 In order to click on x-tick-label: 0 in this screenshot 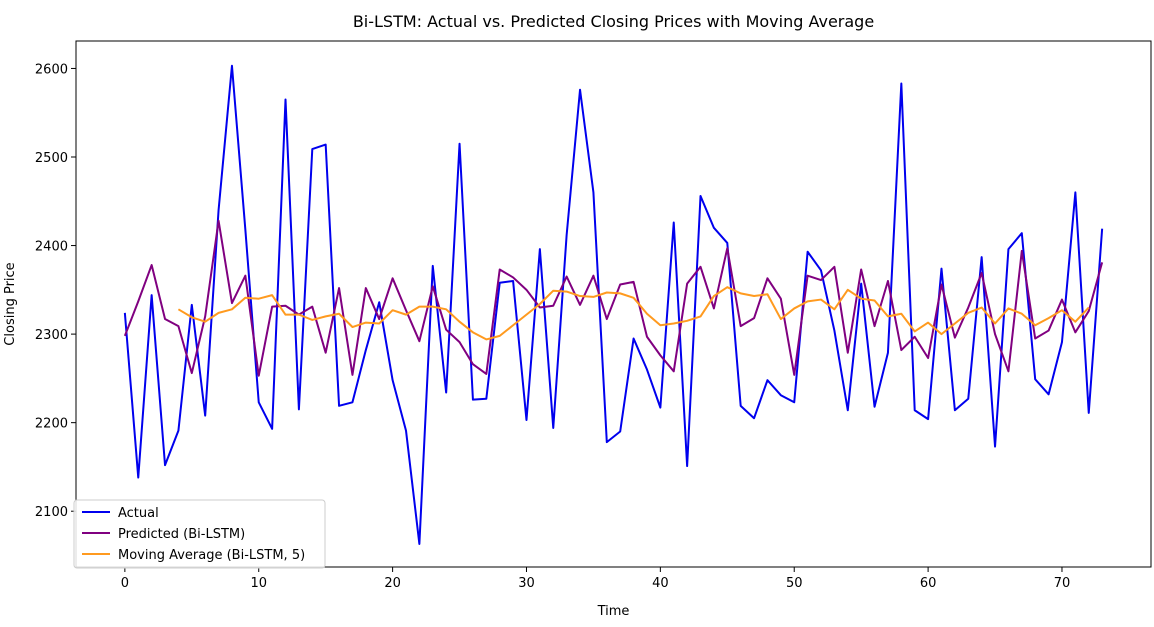, I will do `click(125, 583)`.